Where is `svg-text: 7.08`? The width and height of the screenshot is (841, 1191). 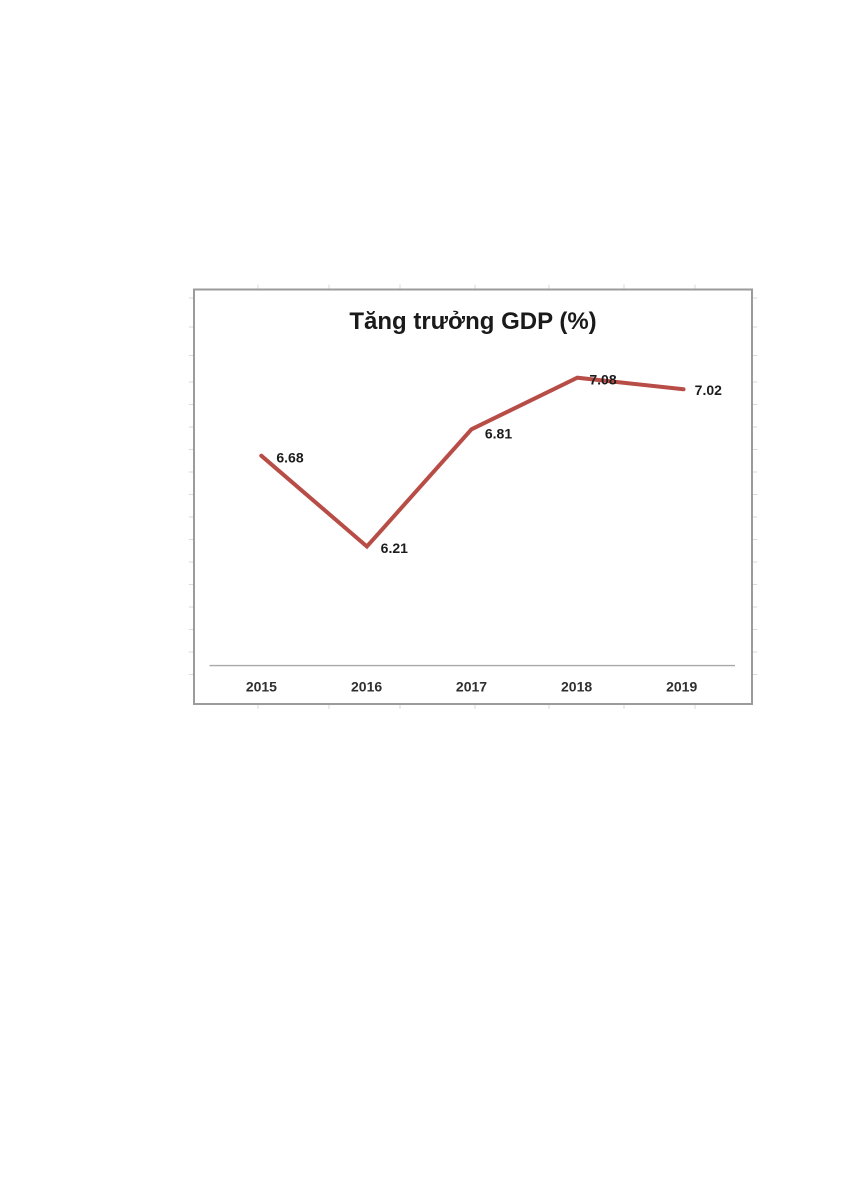
svg-text: 7.08 is located at coordinates (602, 380).